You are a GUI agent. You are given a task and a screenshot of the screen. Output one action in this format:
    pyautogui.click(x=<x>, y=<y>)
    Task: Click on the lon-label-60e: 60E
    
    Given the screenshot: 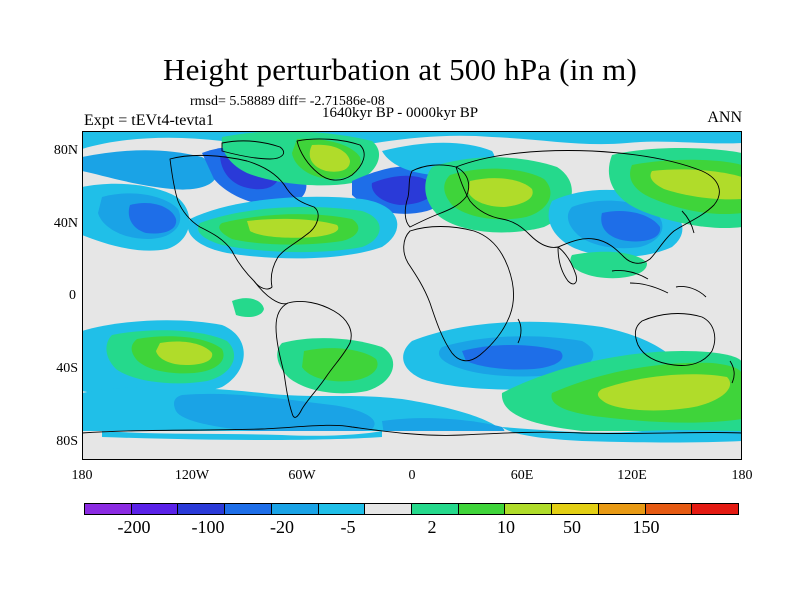 What is the action you would take?
    pyautogui.click(x=522, y=475)
    